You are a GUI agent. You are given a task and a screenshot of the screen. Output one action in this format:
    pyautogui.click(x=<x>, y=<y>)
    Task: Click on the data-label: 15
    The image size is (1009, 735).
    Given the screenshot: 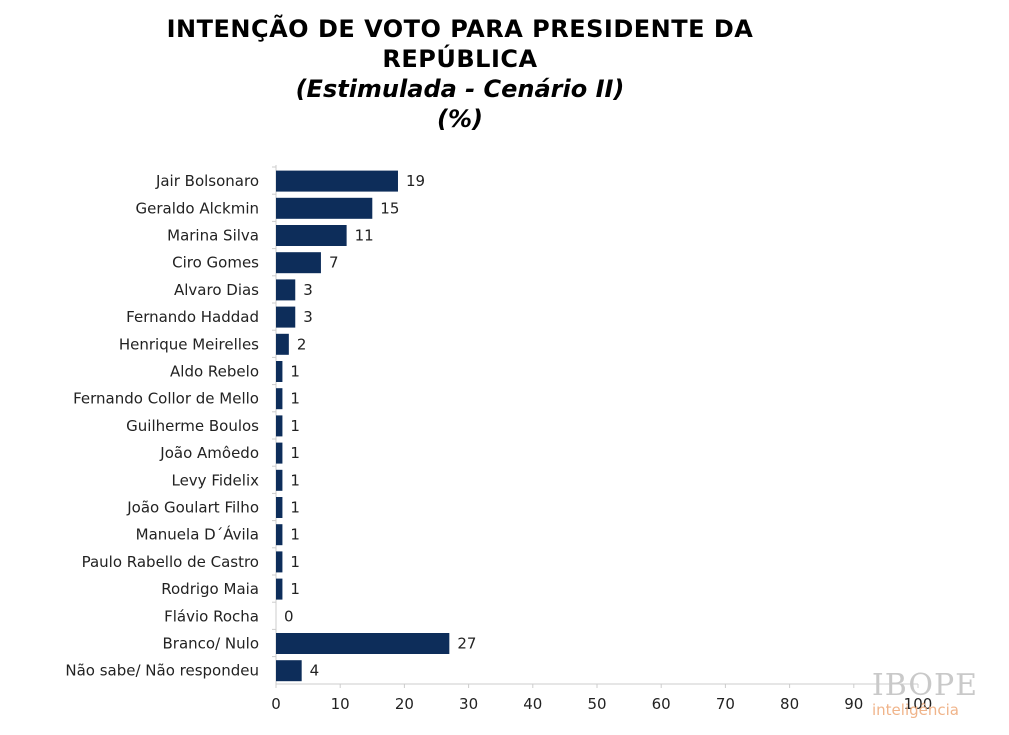 What is the action you would take?
    pyautogui.click(x=389, y=208)
    